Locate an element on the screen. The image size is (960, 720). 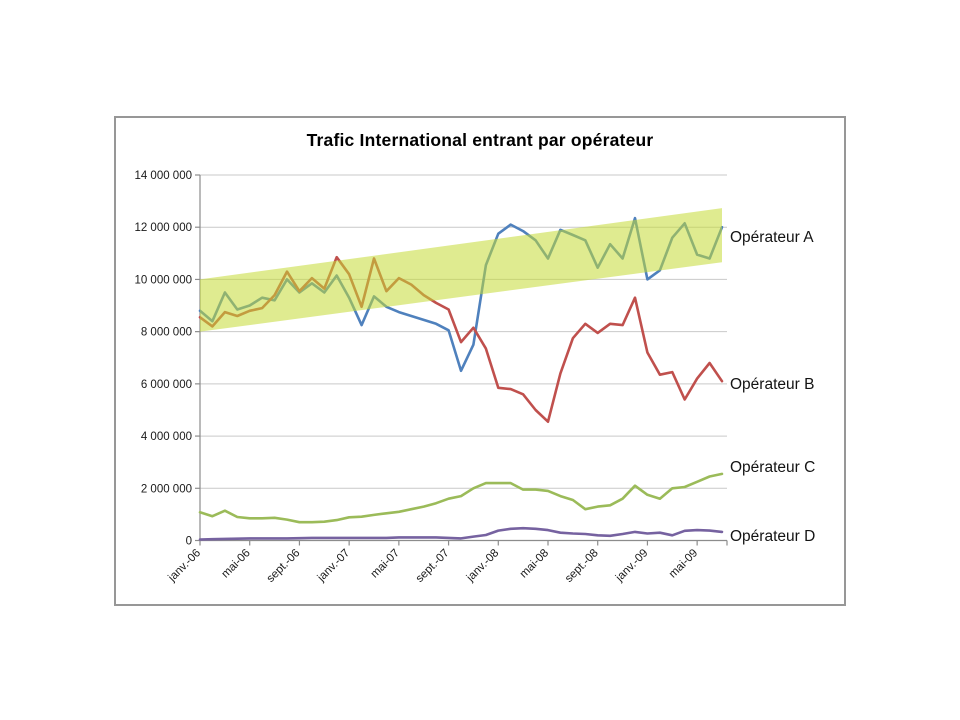
x-axis-label: janv.-06 is located at coordinates (185, 566).